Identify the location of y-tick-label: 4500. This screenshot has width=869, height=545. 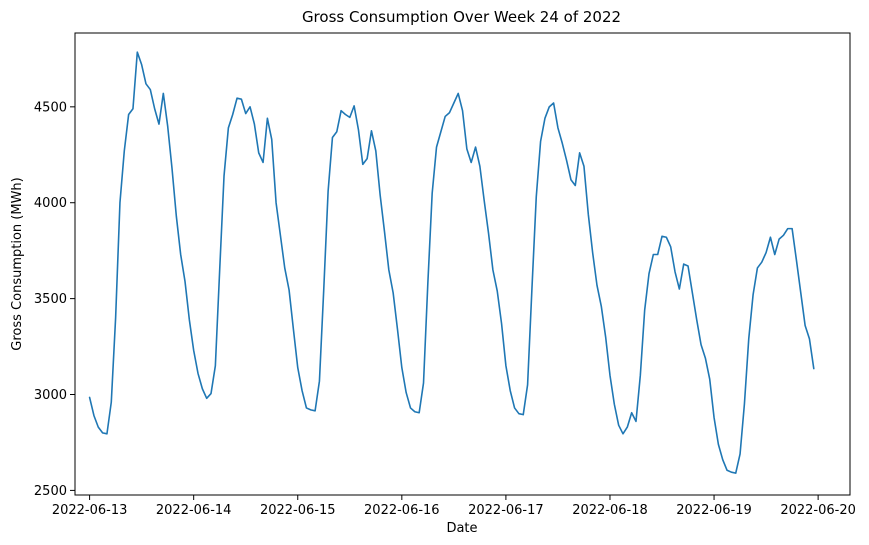
(50, 107).